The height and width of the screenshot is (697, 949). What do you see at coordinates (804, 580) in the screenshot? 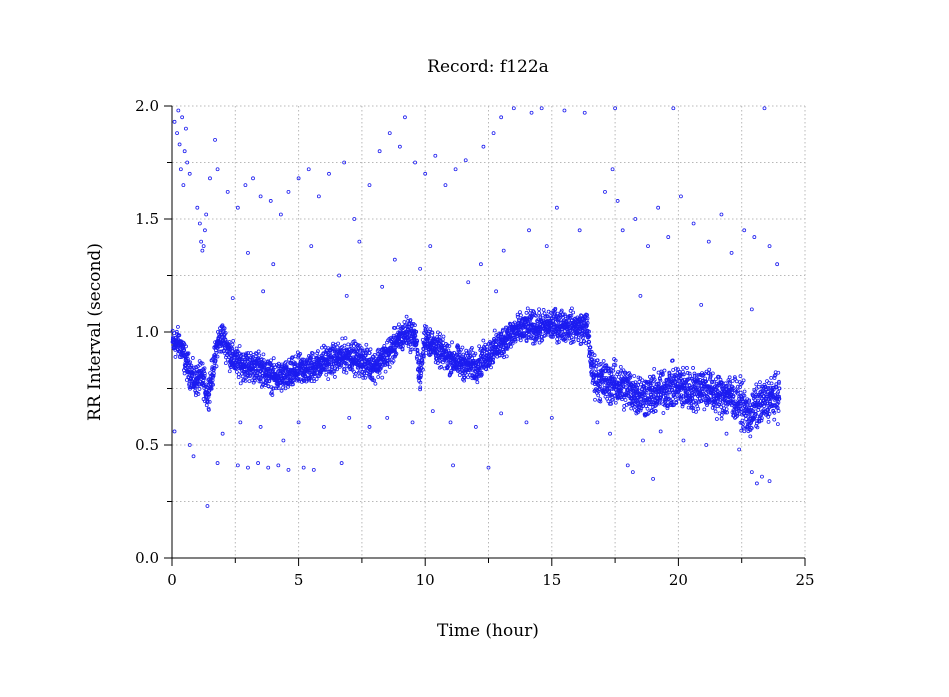
I see `x-tick-label: 25` at bounding box center [804, 580].